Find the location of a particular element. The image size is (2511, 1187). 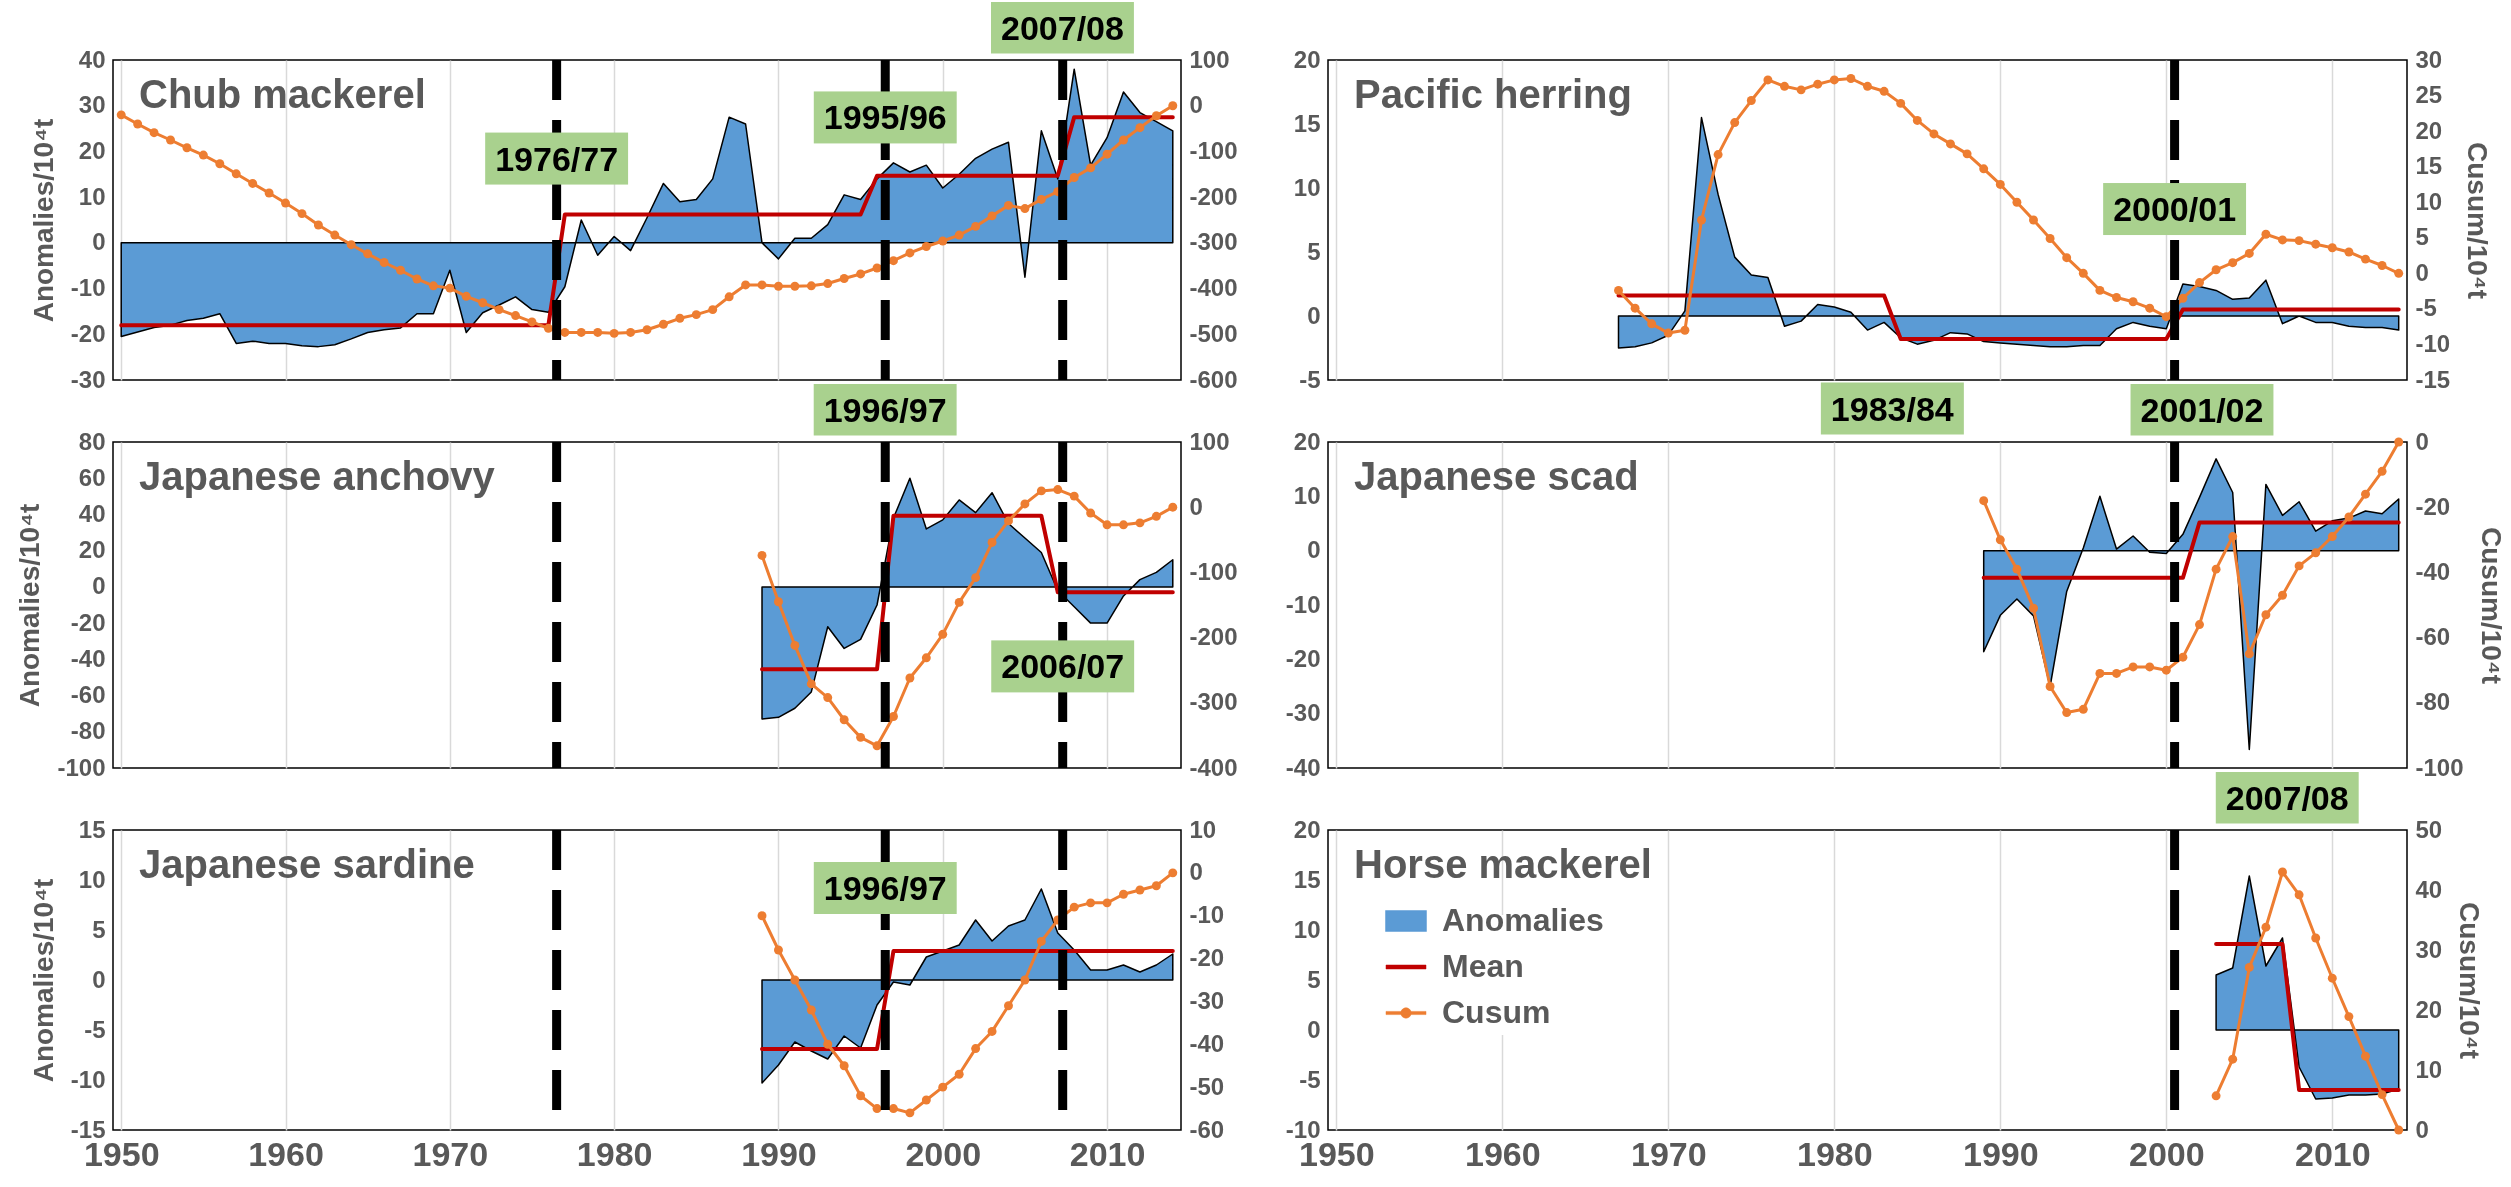

y-tick-label: -30 is located at coordinates (88, 379).